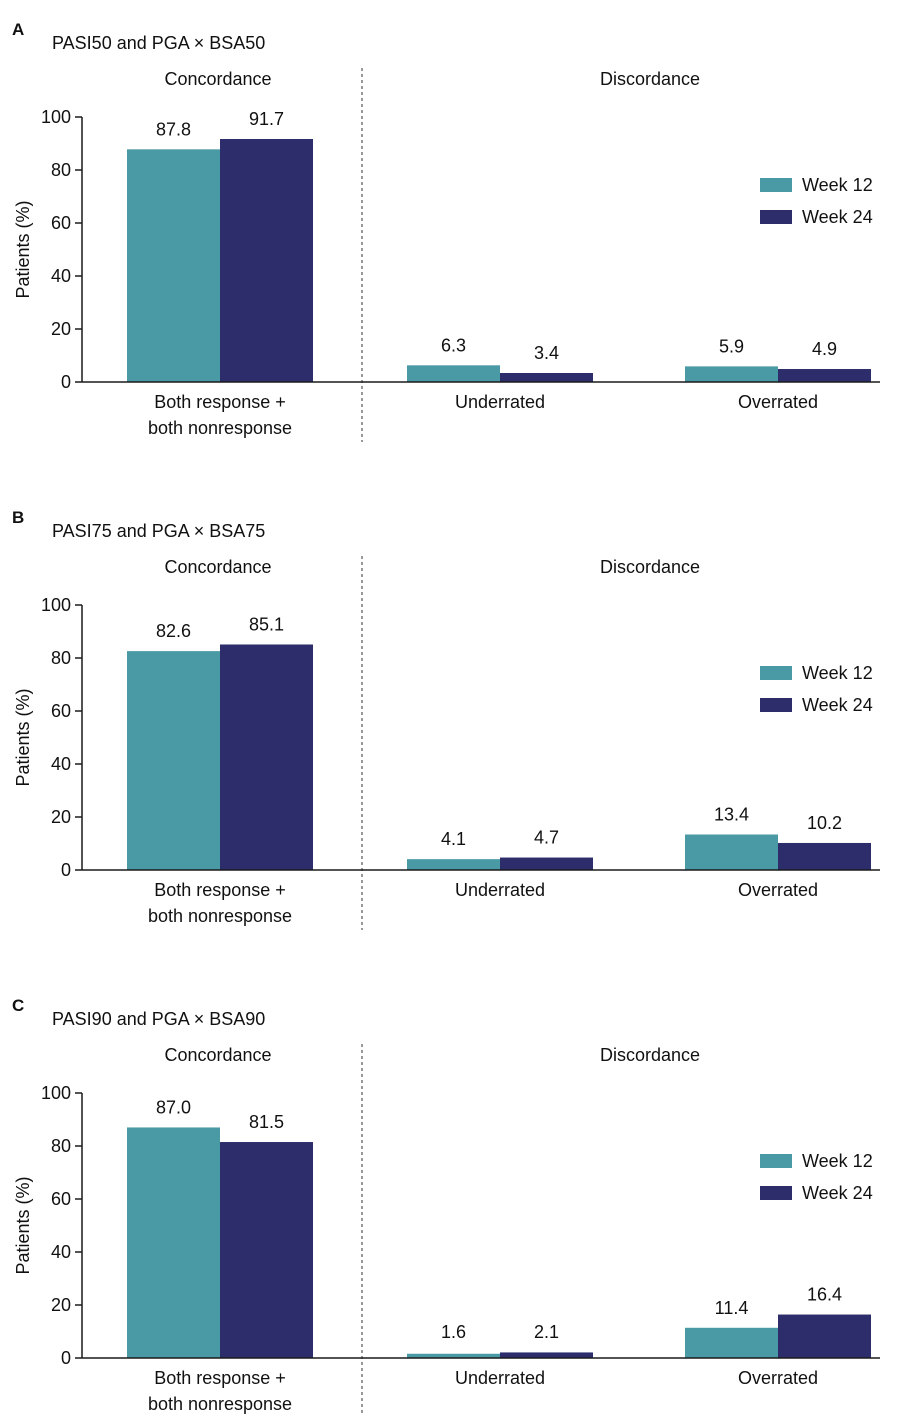  Describe the element at coordinates (158, 531) in the screenshot. I see `panel-title: PASI75 and PGA × BSA75` at that location.